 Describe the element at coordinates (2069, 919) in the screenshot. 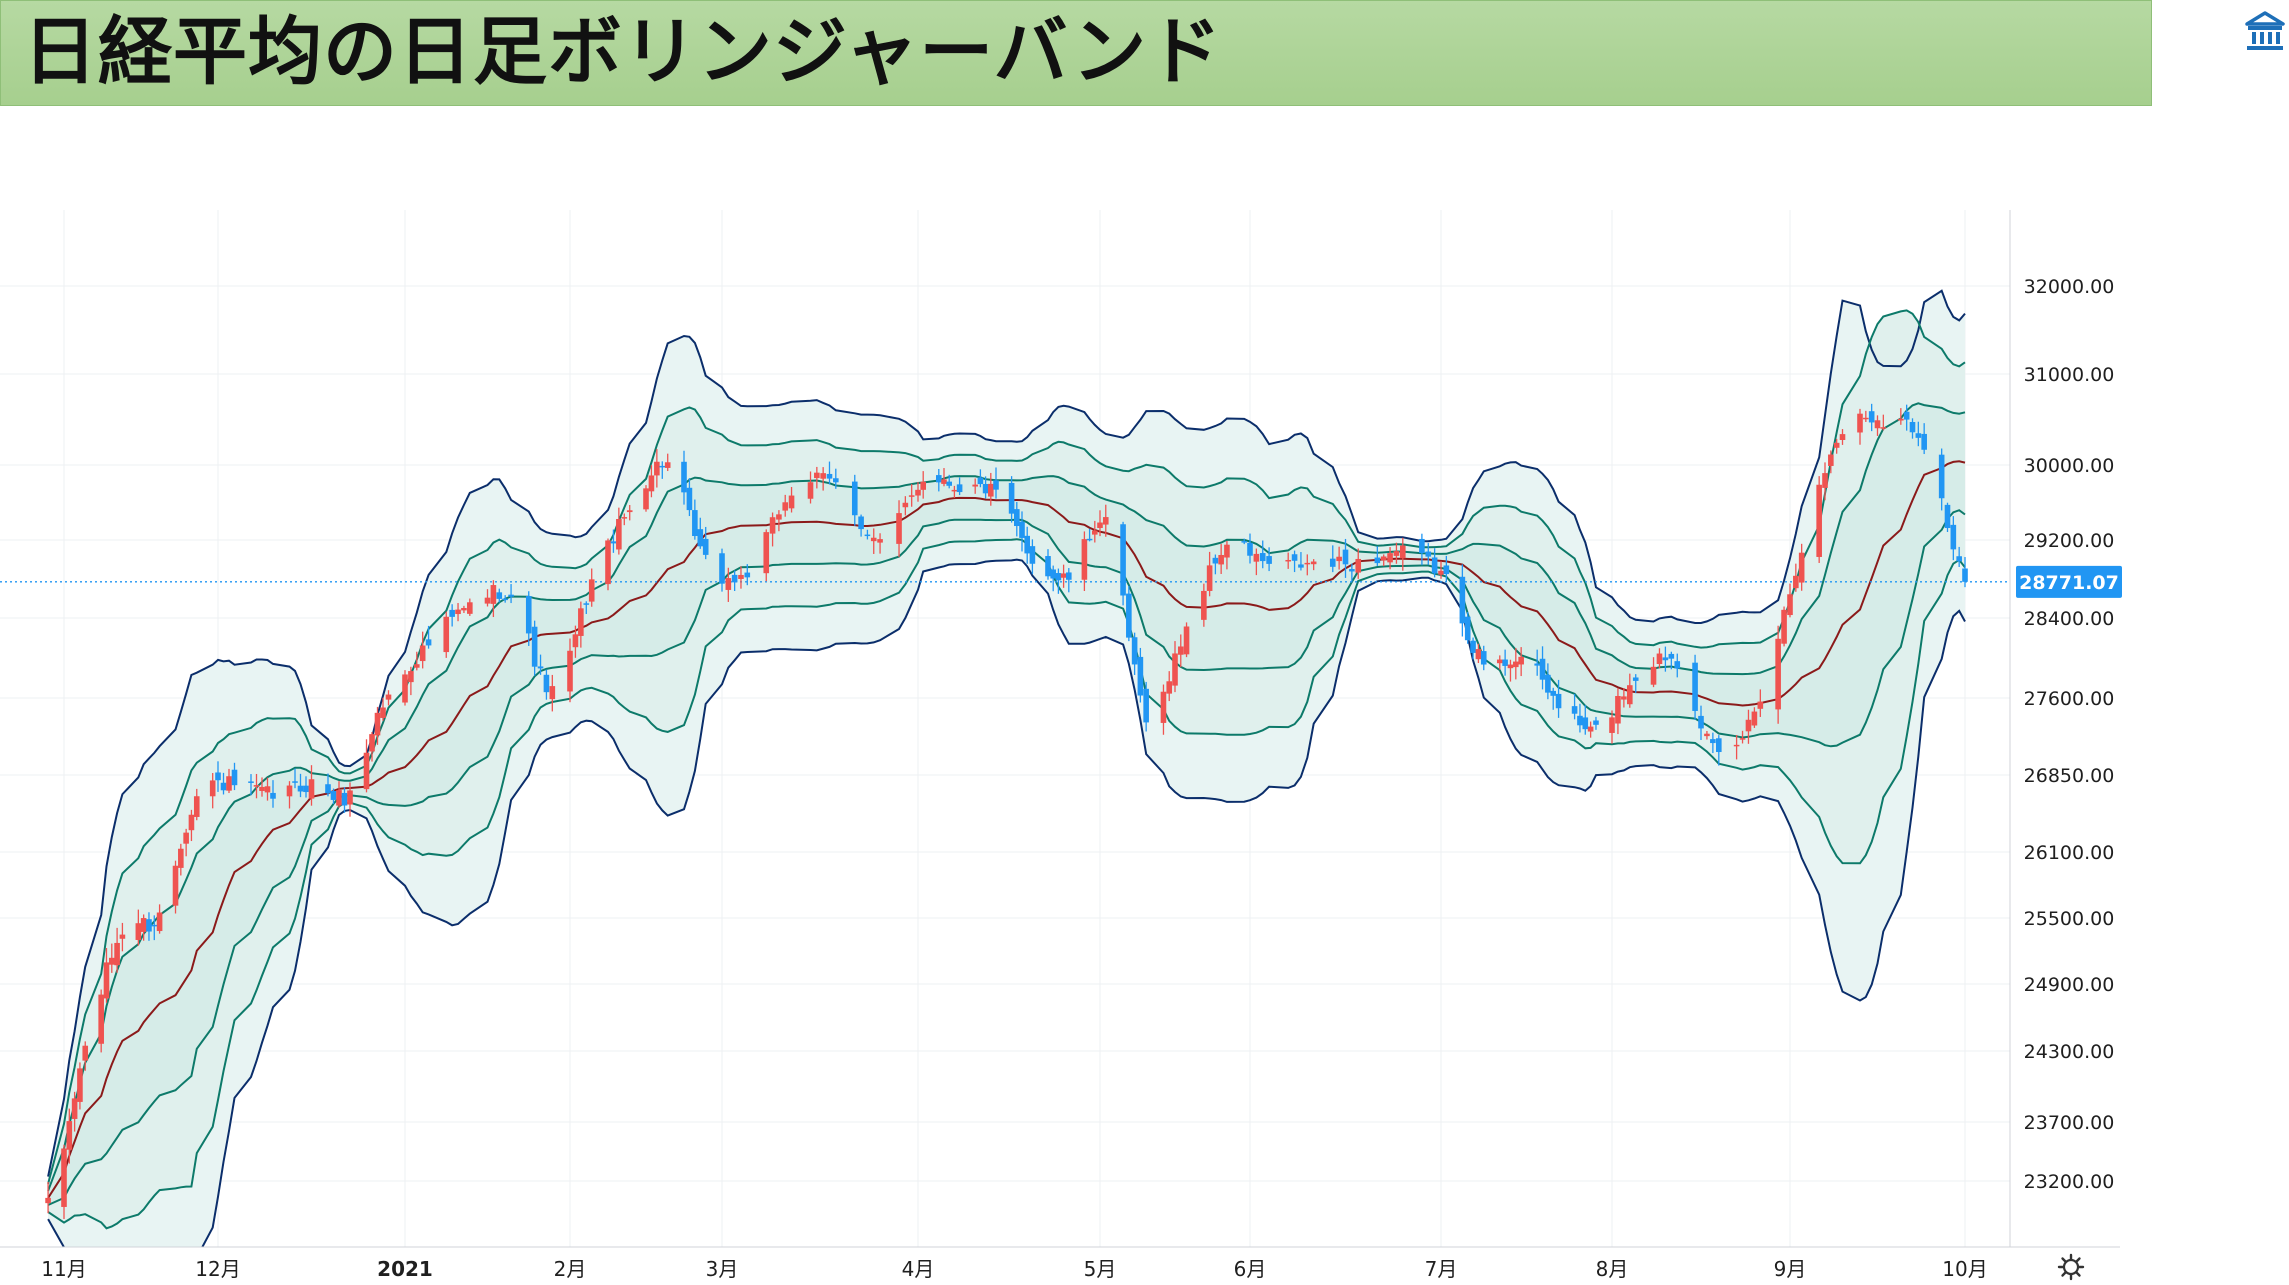

I see `y-tick-label: 25500.00` at that location.